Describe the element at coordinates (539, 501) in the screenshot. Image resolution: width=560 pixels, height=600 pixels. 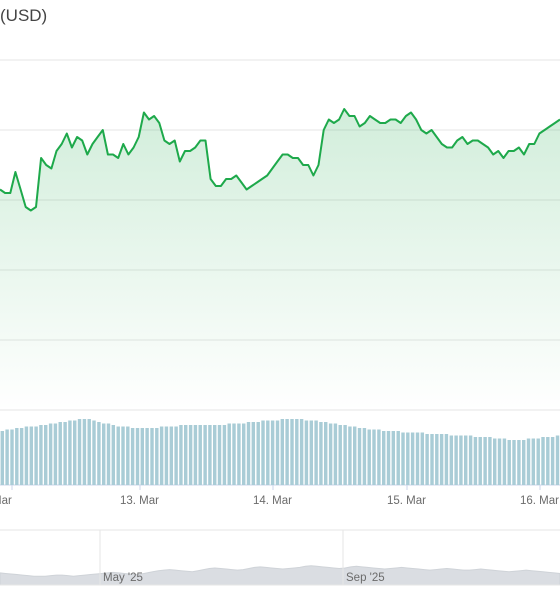
I see `x-tick-label: 16. Mar` at that location.